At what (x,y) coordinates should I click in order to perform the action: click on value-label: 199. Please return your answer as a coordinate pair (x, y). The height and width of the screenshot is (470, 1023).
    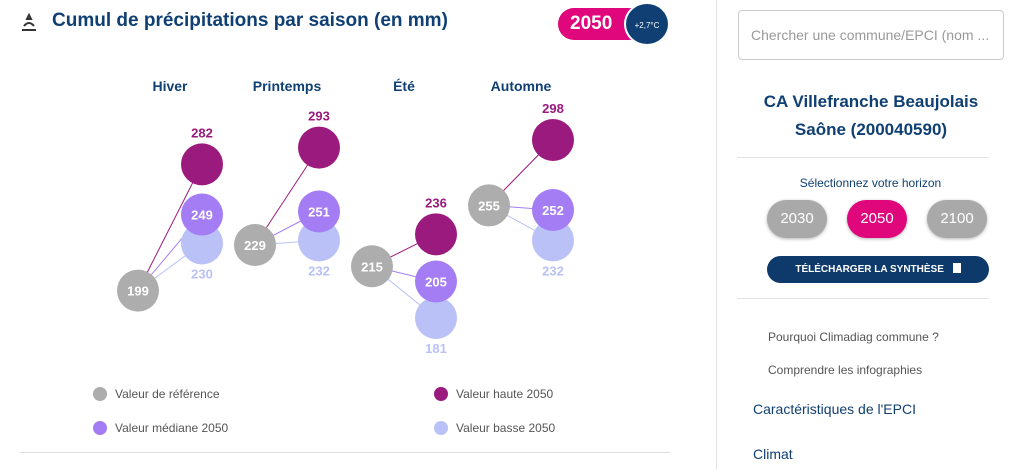
    Looking at the image, I should click on (138, 291).